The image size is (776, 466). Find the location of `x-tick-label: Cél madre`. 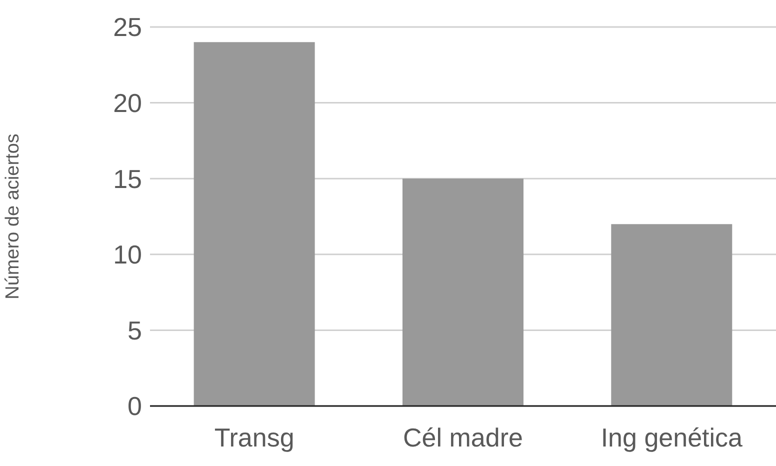

x-tick-label: Cél madre is located at coordinates (463, 437).